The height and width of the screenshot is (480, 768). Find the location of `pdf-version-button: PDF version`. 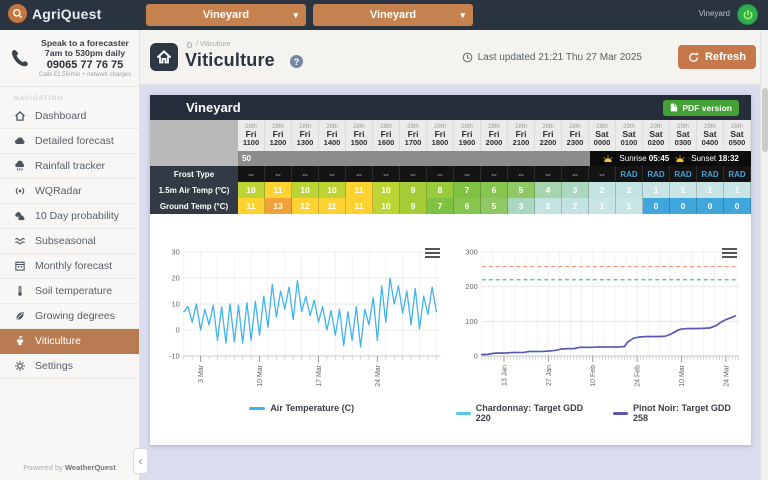

pdf-version-button: PDF version is located at coordinates (701, 107).